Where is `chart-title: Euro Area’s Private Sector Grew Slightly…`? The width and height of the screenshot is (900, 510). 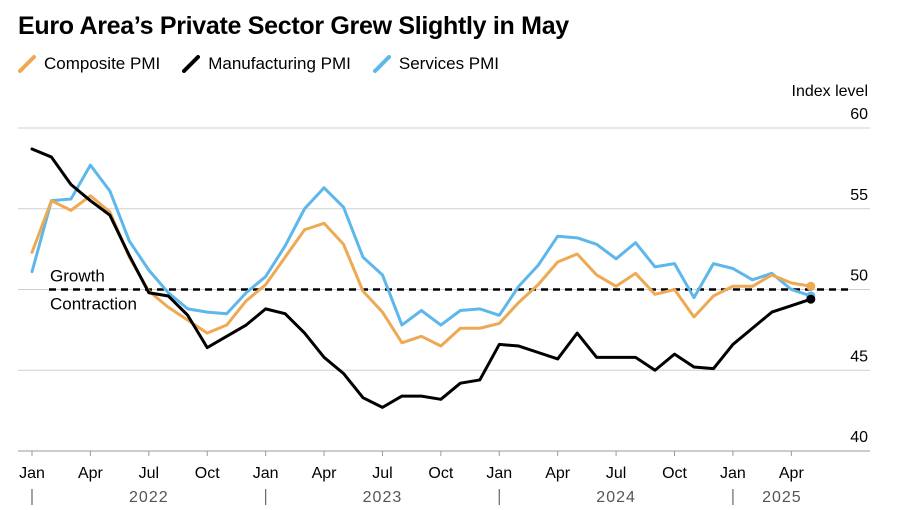
chart-title: Euro Area’s Private Sector Grew Slightly… is located at coordinates (293, 26).